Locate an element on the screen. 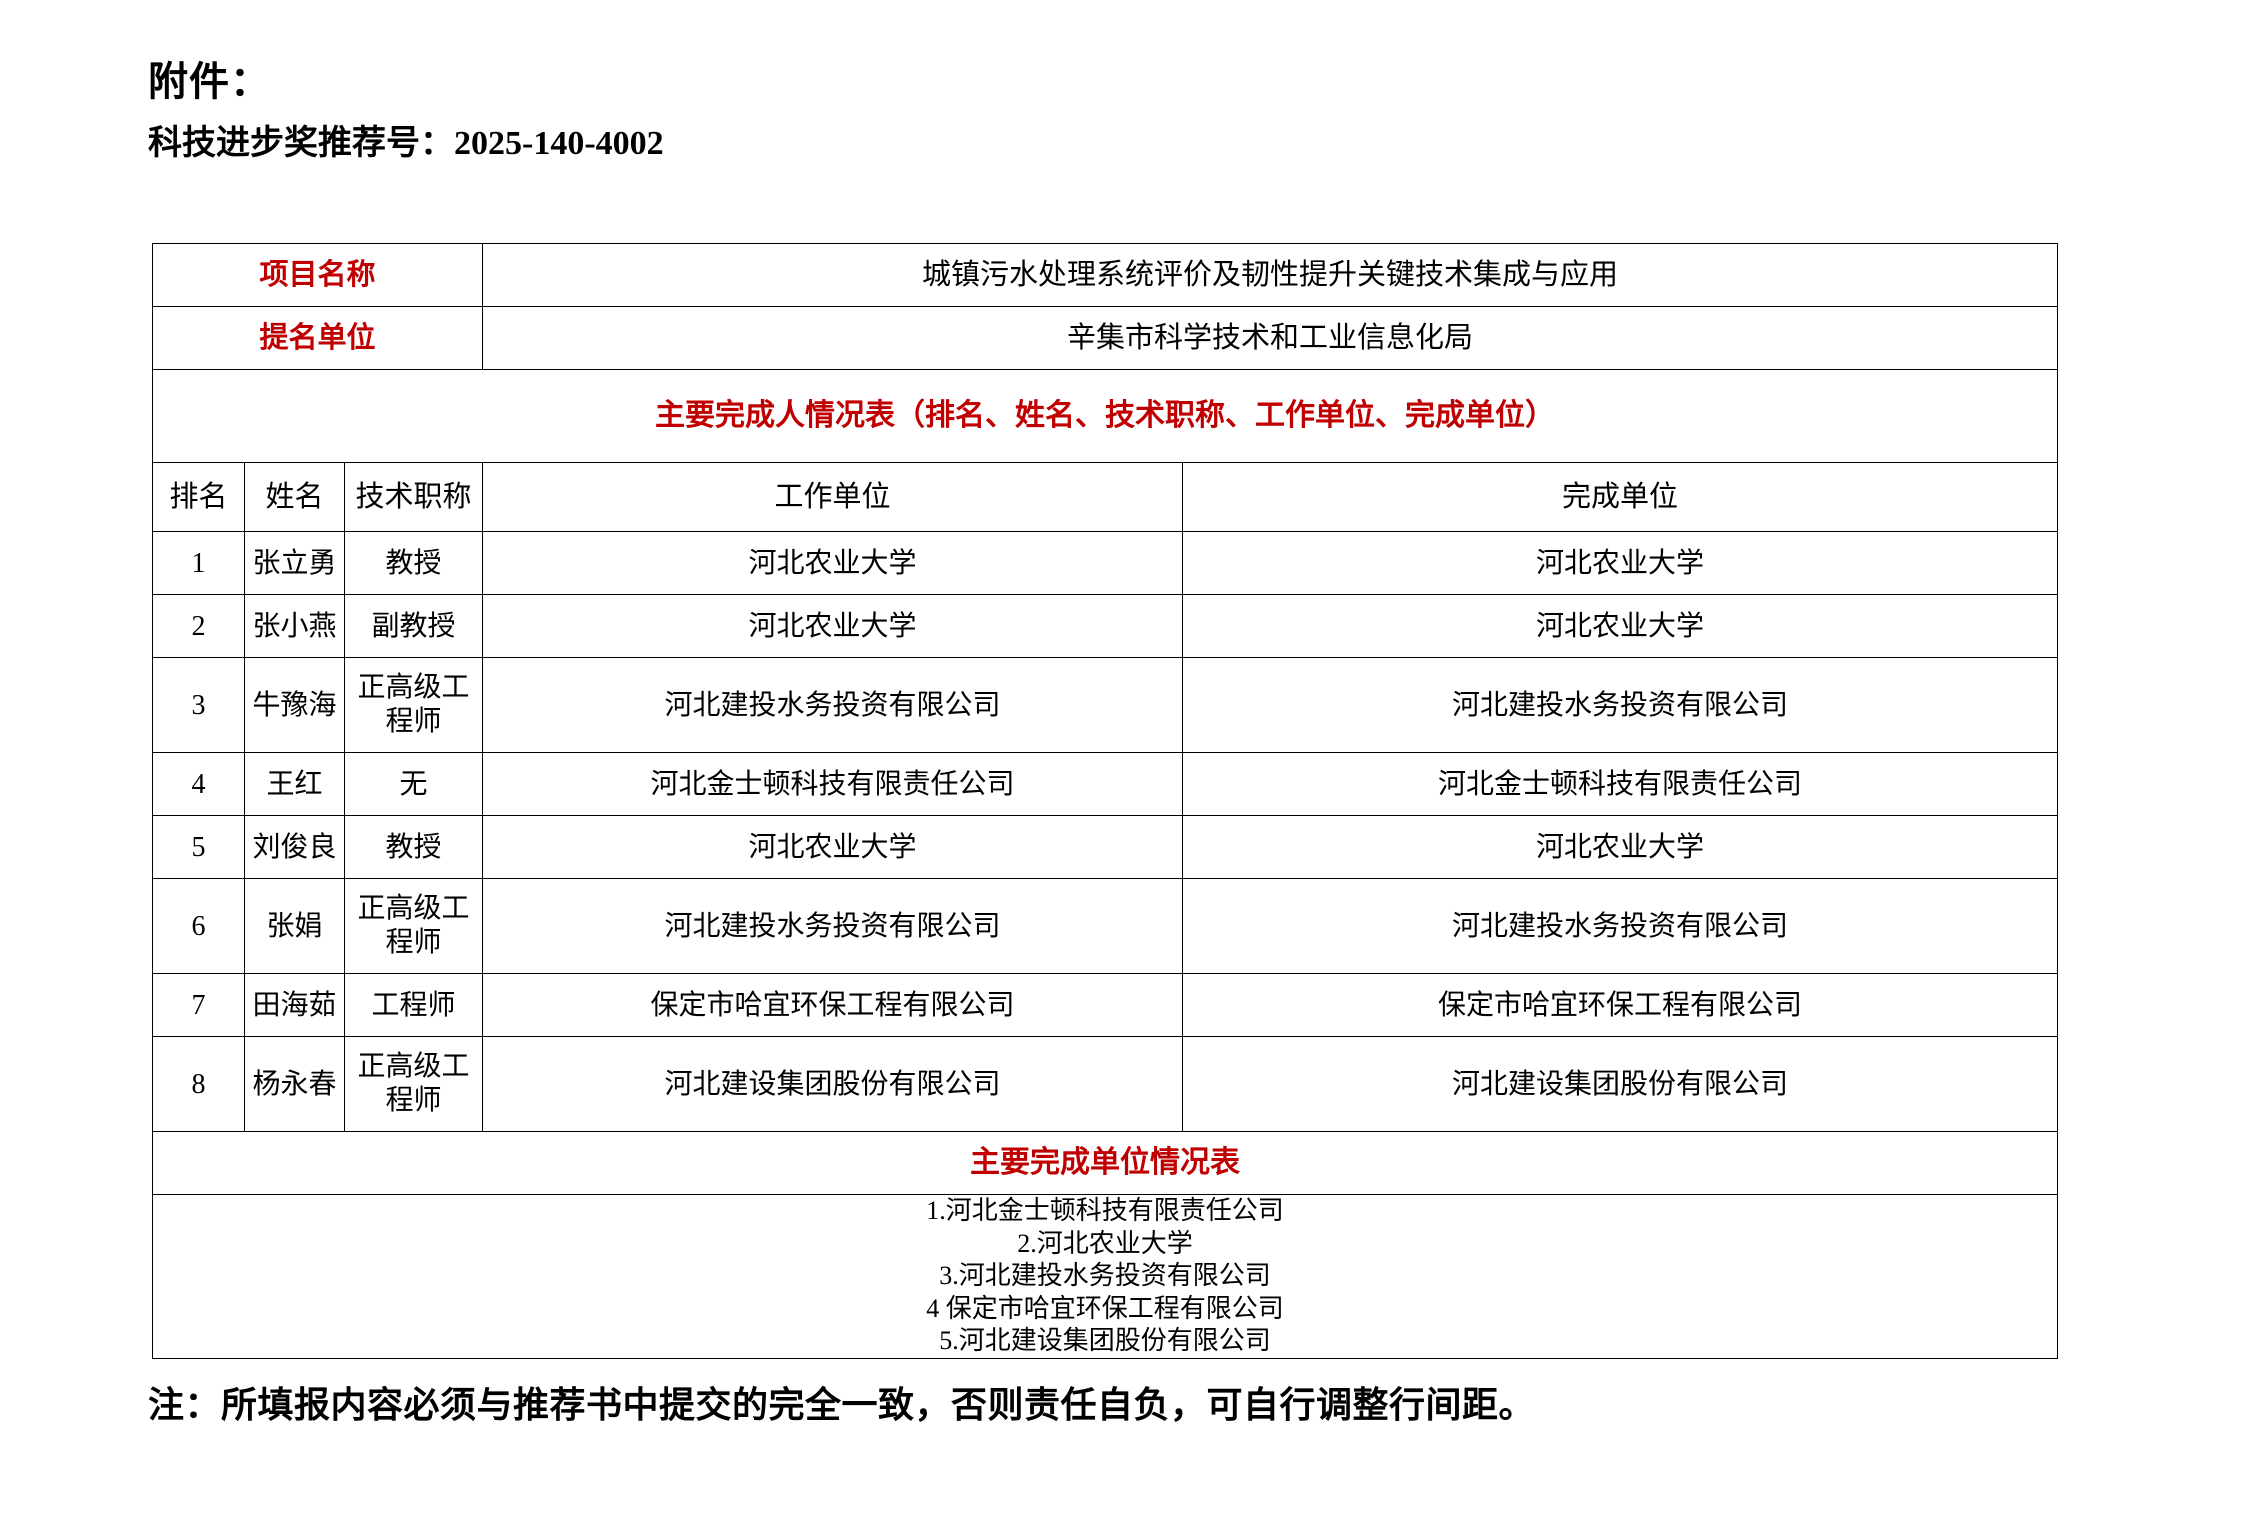 Image resolution: width=2245 pixels, height=1523 pixels. units-section-title-row: 主要完成单位情况表 is located at coordinates (1105, 1163).